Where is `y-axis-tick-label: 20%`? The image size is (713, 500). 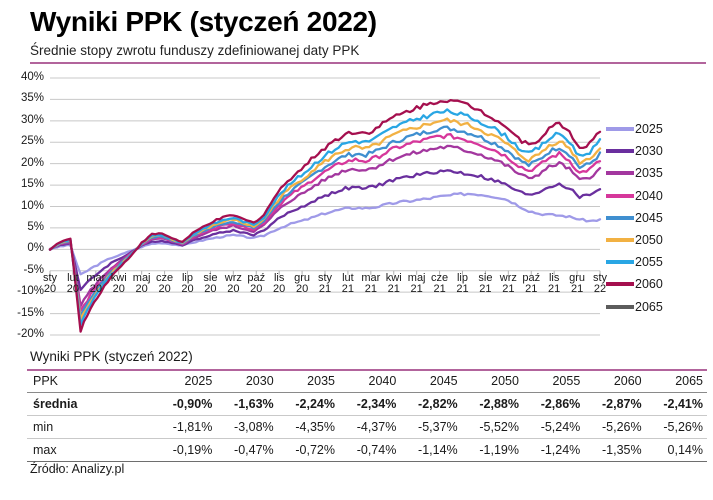
y-axis-tick-label: 20% is located at coordinates (32, 162).